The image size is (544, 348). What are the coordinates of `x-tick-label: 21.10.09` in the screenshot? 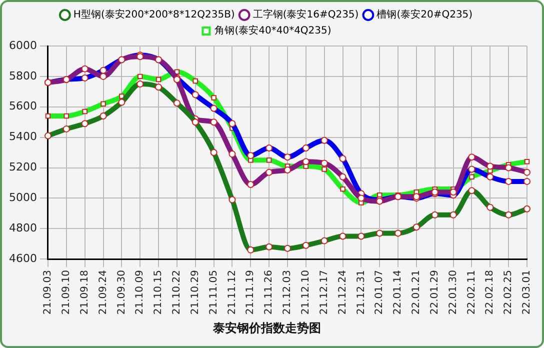 It's located at (140, 292).